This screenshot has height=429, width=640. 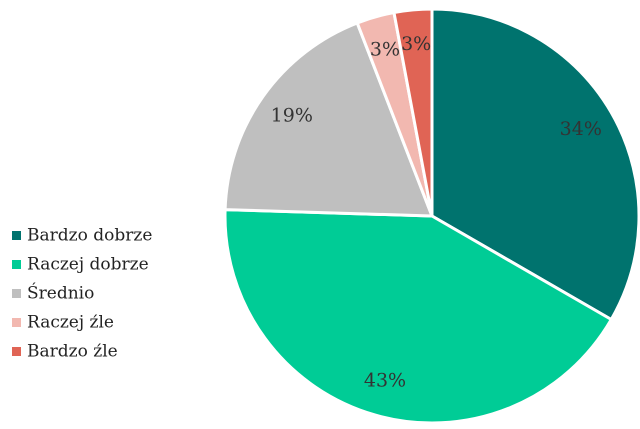 What do you see at coordinates (89, 236) in the screenshot?
I see `legend-label: Bardzo dobrze` at bounding box center [89, 236].